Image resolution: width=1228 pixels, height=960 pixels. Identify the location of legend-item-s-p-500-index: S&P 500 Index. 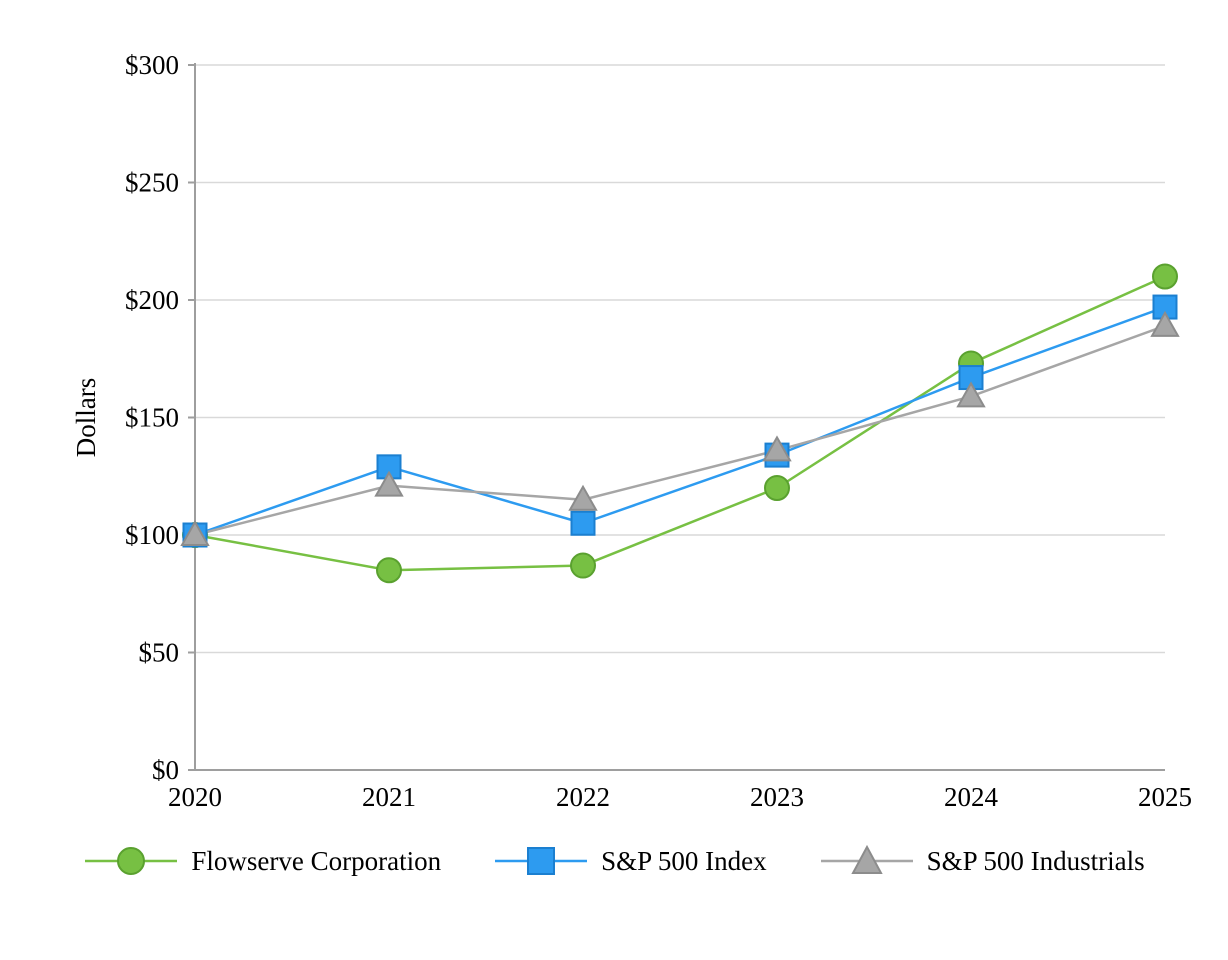
(630, 861).